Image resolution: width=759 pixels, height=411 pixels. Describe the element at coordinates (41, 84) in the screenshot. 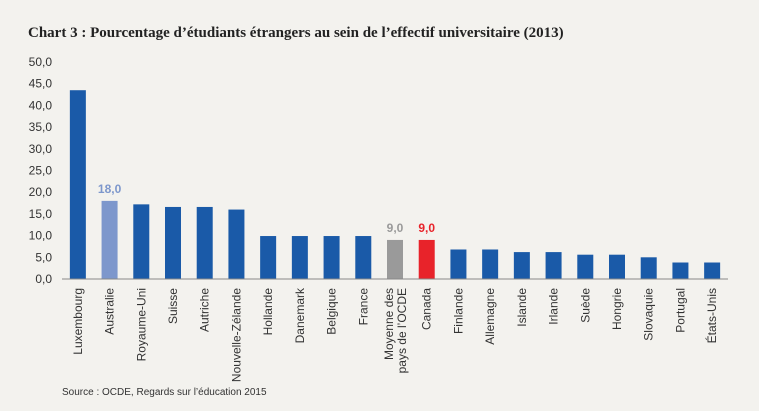

I see `y-tick-label: 45,0` at that location.